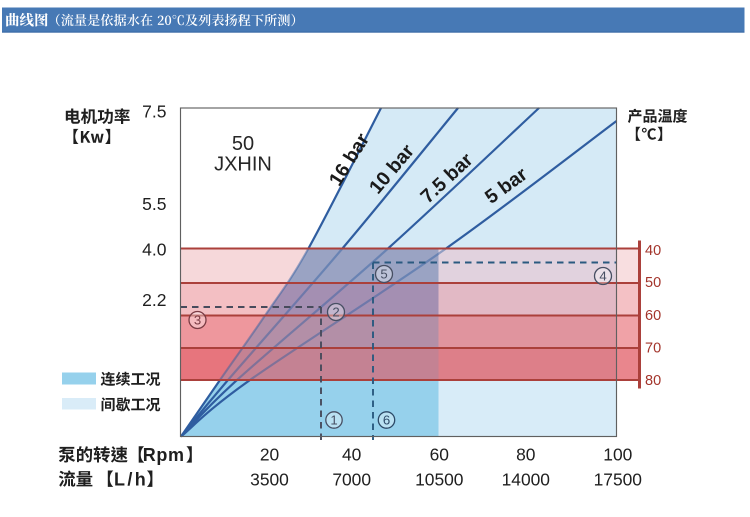 The image size is (750, 517). I want to click on svg-text: 4.0, so click(154, 250).